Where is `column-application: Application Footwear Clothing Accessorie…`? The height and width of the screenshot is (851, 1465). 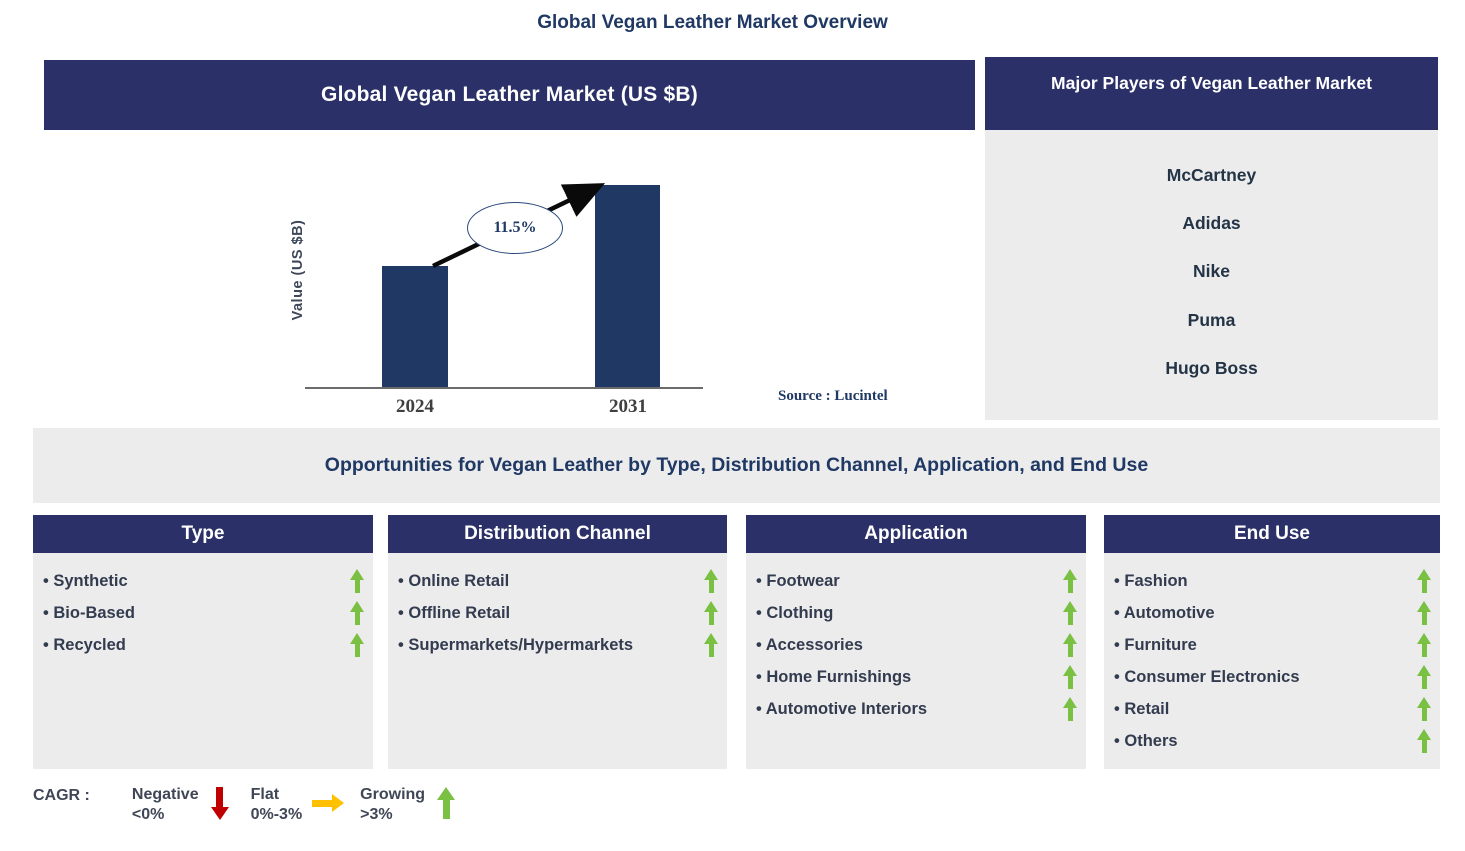
column-application: Application Footwear Clothing Accessorie… is located at coordinates (916, 642).